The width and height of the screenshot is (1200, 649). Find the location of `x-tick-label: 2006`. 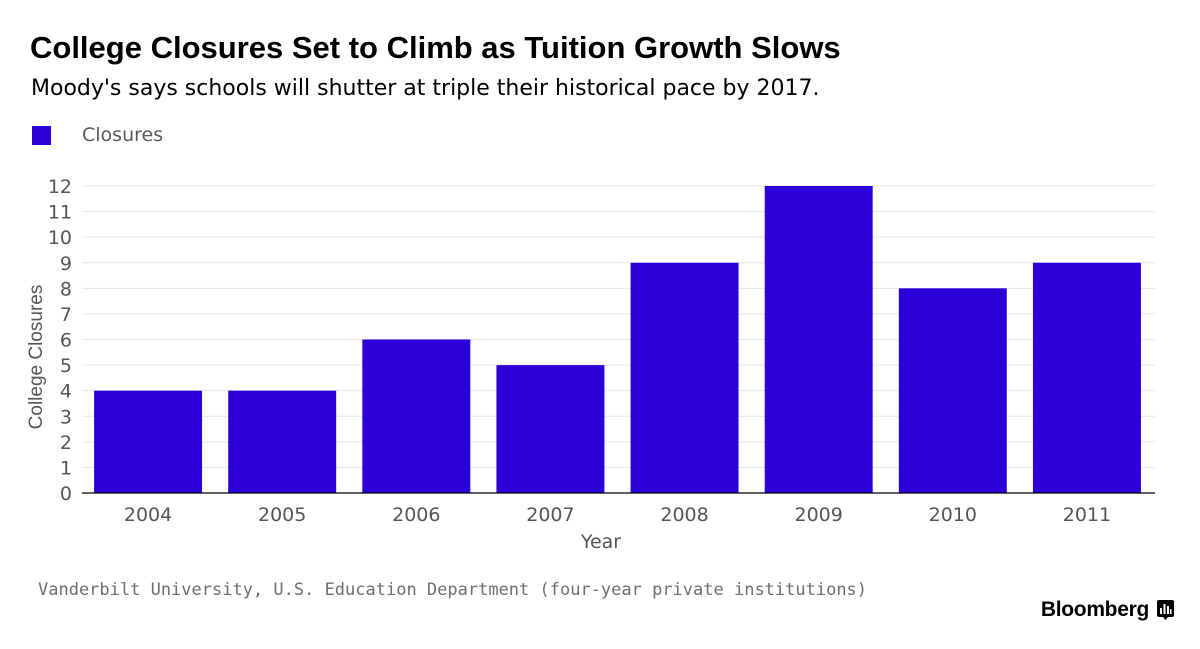

x-tick-label: 2006 is located at coordinates (416, 515).